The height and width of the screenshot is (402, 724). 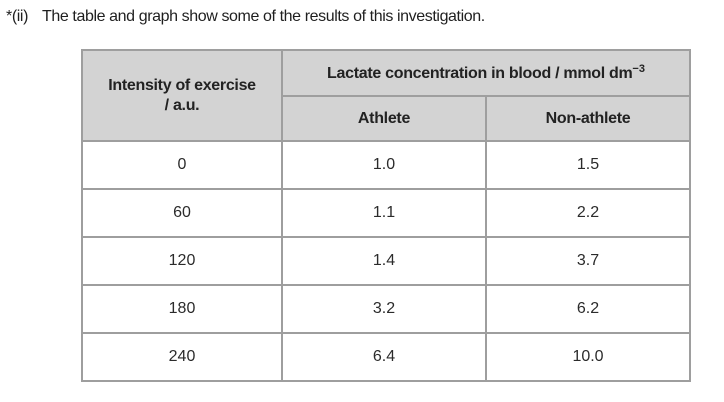 I want to click on table-row: 240 6.4 10.0, so click(x=386, y=357).